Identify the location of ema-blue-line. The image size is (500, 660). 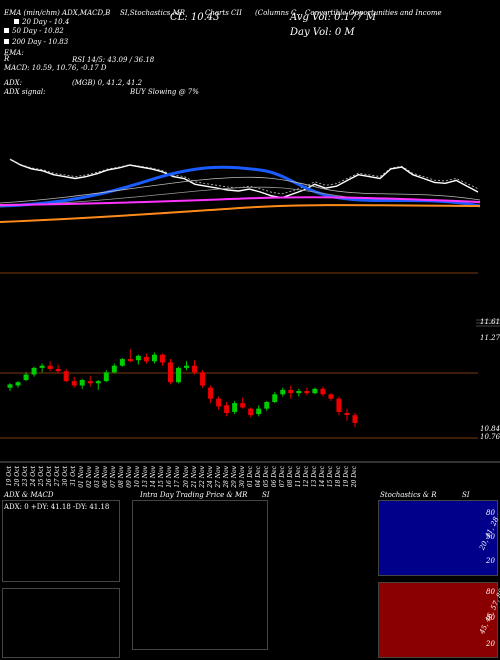
(240, 186).